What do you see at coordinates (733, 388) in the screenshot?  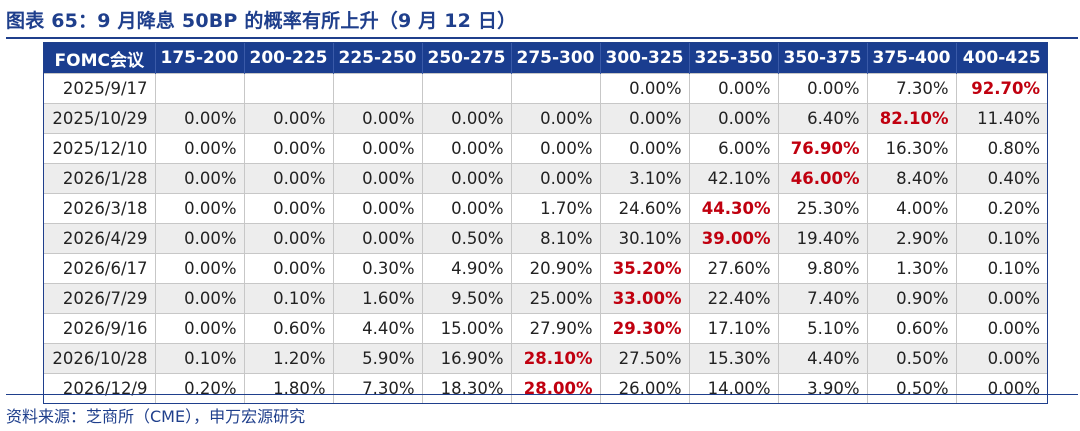 I see `probability-cell: 14.00%` at bounding box center [733, 388].